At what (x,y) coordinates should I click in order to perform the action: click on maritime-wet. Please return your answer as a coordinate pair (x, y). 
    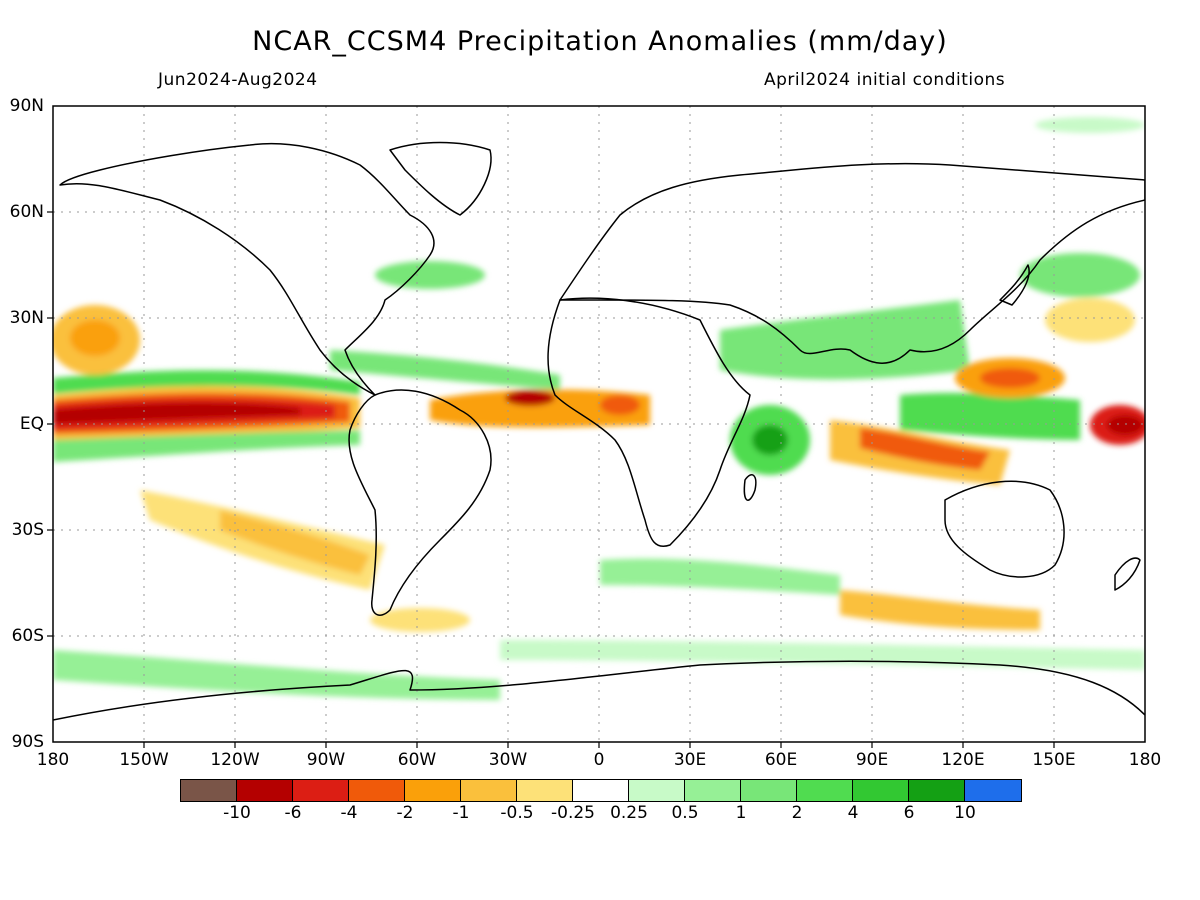
    Looking at the image, I should click on (990, 416).